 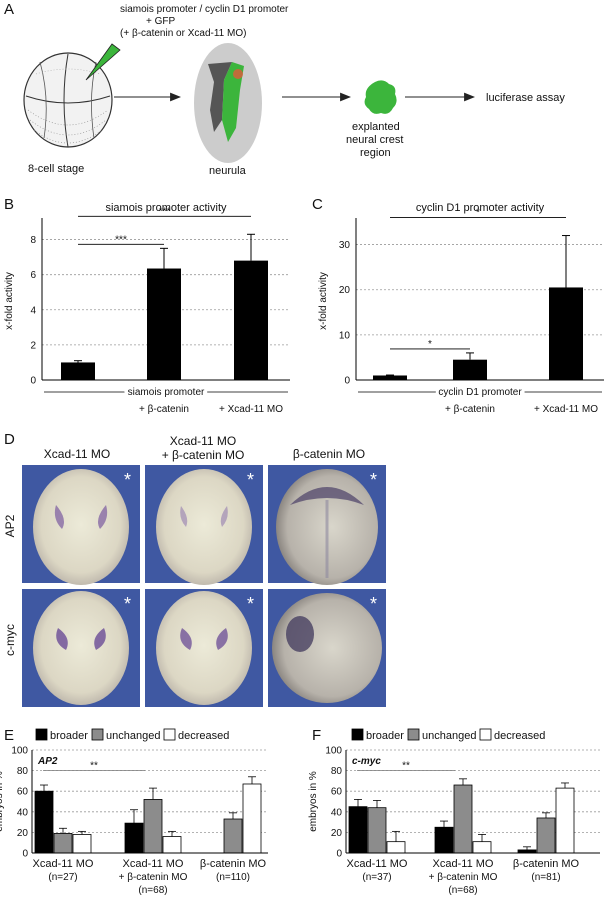 I want to click on injection-label-3: (+ β-catenin or Xcad-11 MO), so click(x=183, y=33).